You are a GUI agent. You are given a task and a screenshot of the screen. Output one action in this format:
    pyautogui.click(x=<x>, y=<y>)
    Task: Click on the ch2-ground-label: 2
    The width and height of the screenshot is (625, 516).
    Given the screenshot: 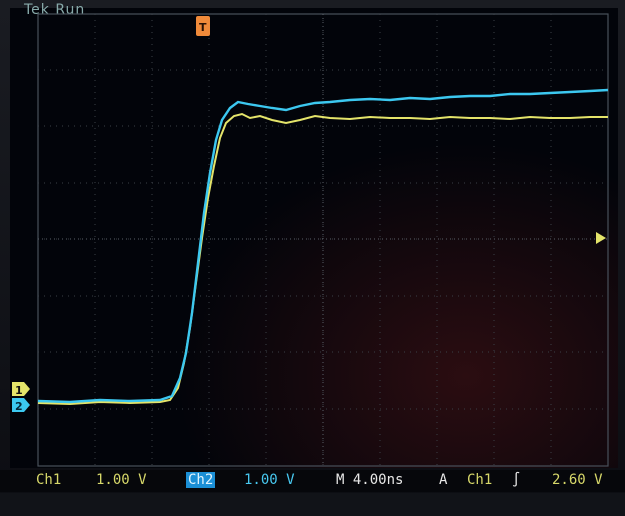 What is the action you would take?
    pyautogui.click(x=19, y=406)
    